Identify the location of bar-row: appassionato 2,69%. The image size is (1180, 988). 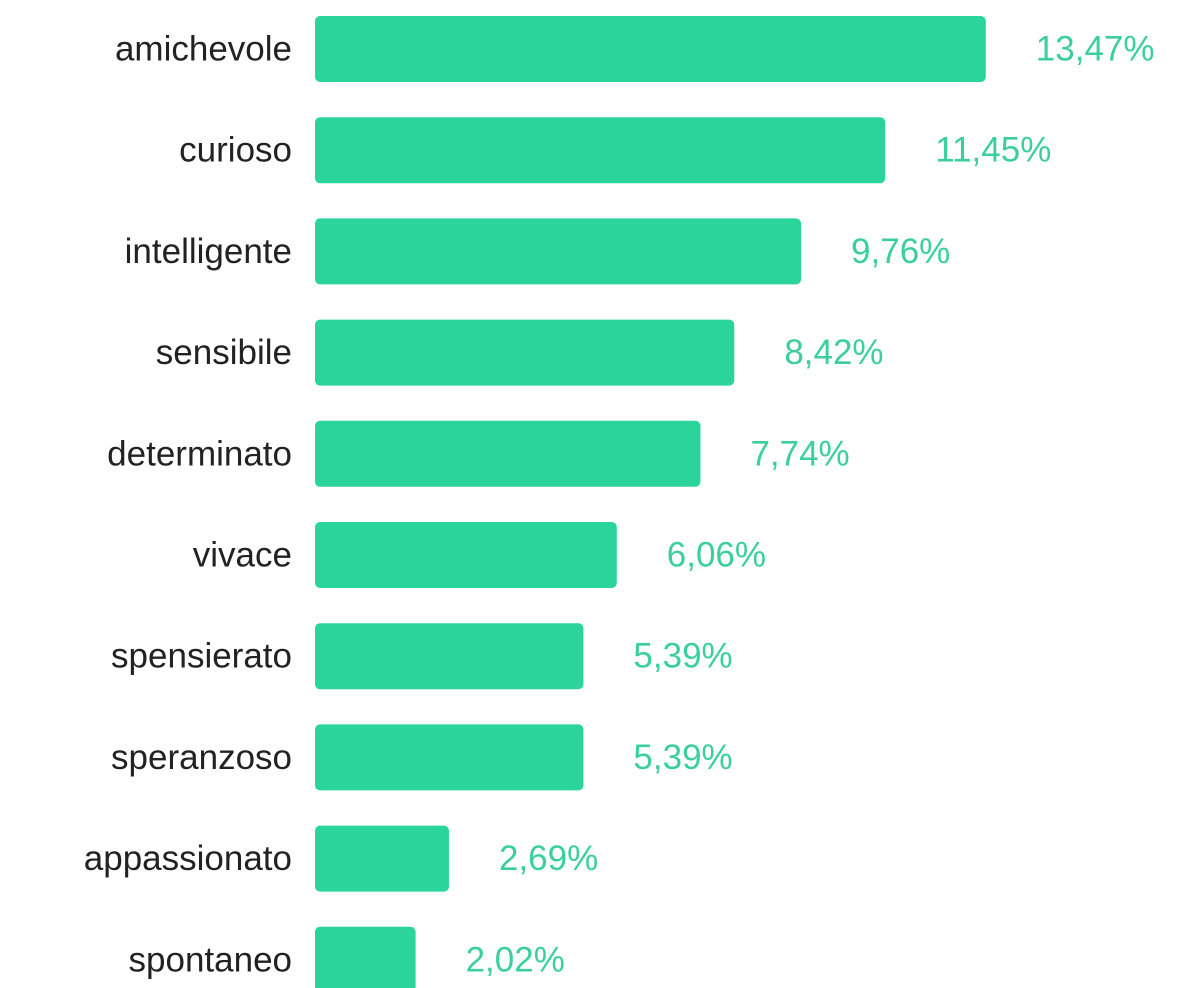
(341, 858).